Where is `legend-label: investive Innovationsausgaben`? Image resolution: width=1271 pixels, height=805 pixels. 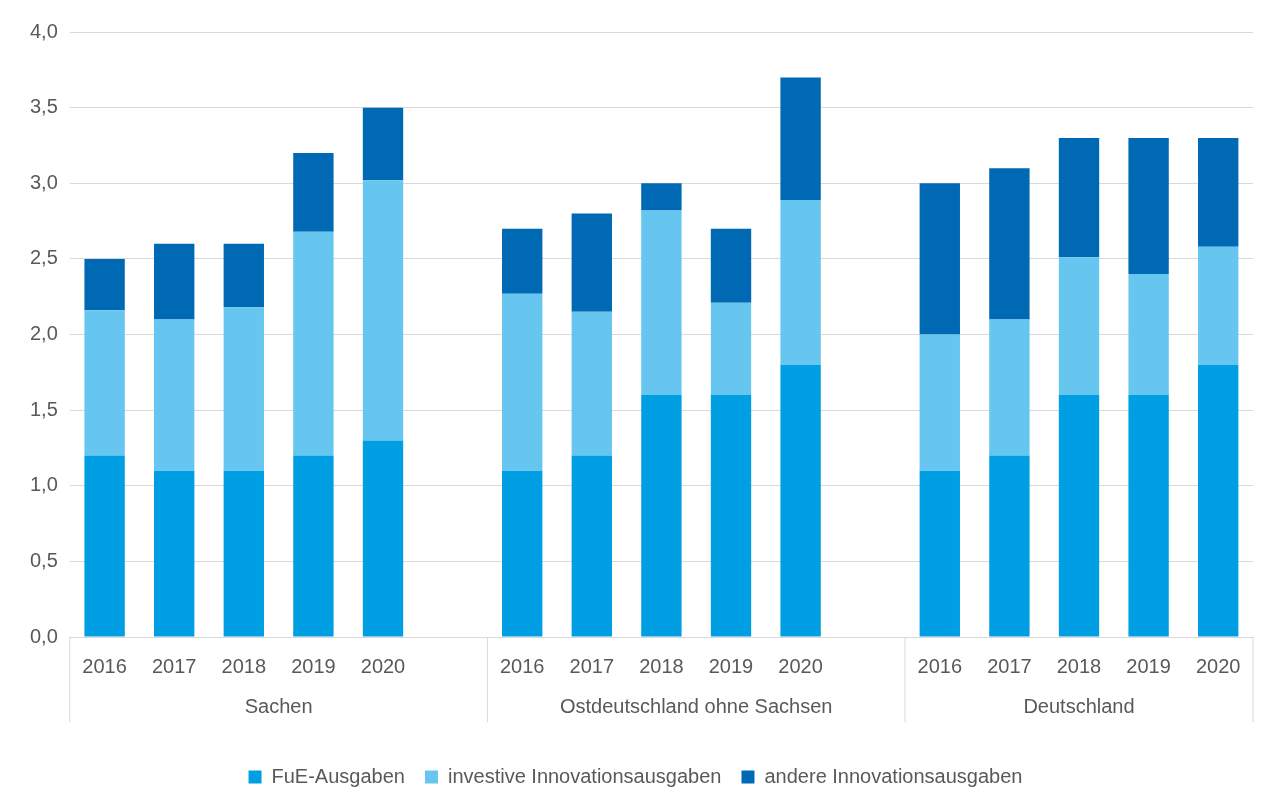 legend-label: investive Innovationsausgaben is located at coordinates (584, 775).